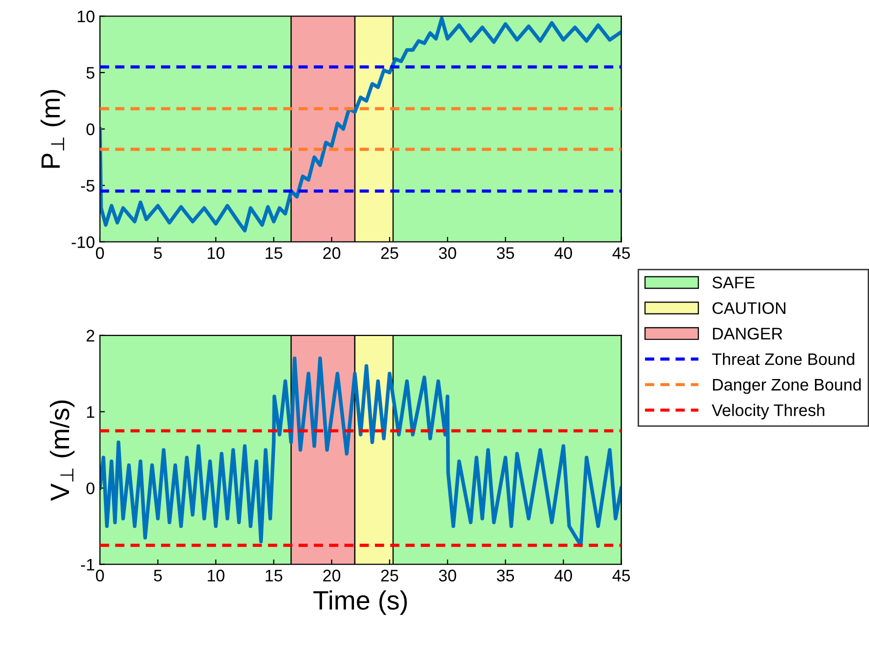 This screenshot has height=645, width=869. Describe the element at coordinates (83, 242) in the screenshot. I see `y-tick-label: -10` at that location.